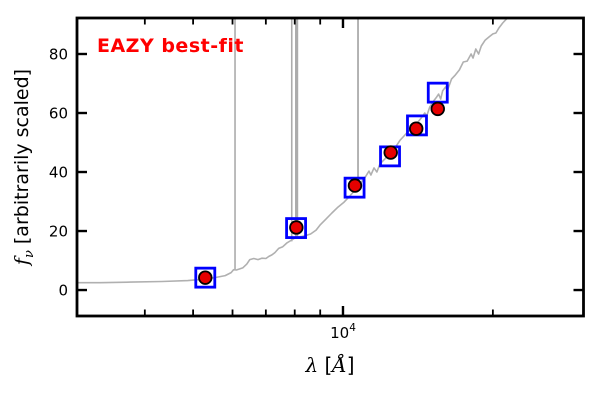 Image resolution: width=600 pixels, height=400 pixels. Describe the element at coordinates (312, 365) in the screenshot. I see `lambda-symbol: λ` at that location.